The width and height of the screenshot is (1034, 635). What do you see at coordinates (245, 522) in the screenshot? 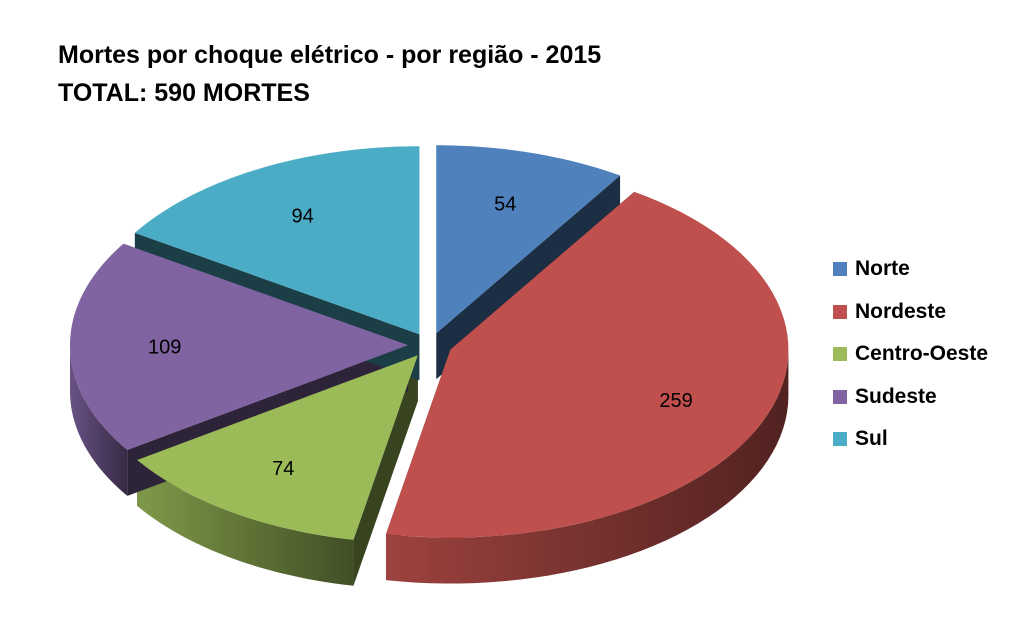
I see `slice-edge-centro-oeste` at bounding box center [245, 522].